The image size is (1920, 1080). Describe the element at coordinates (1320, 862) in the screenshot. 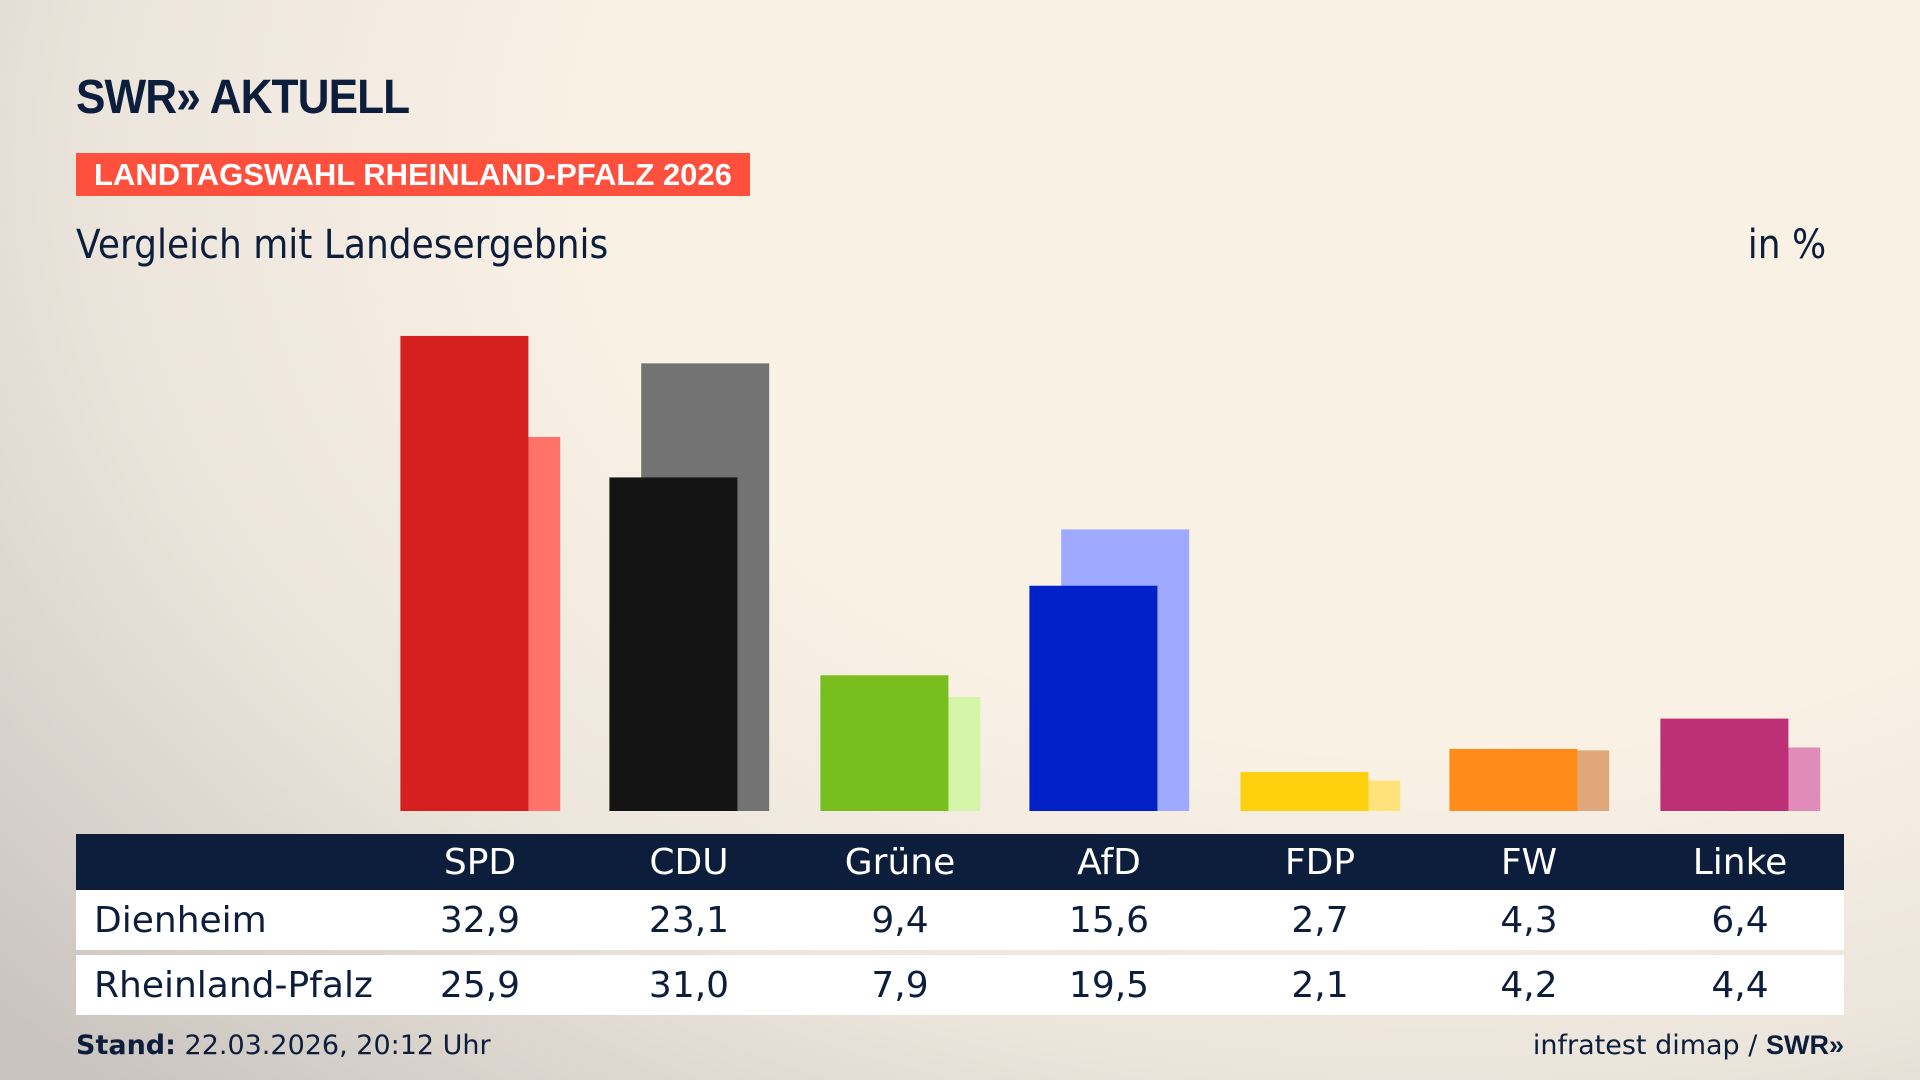

I see `column-header: FDP` at that location.